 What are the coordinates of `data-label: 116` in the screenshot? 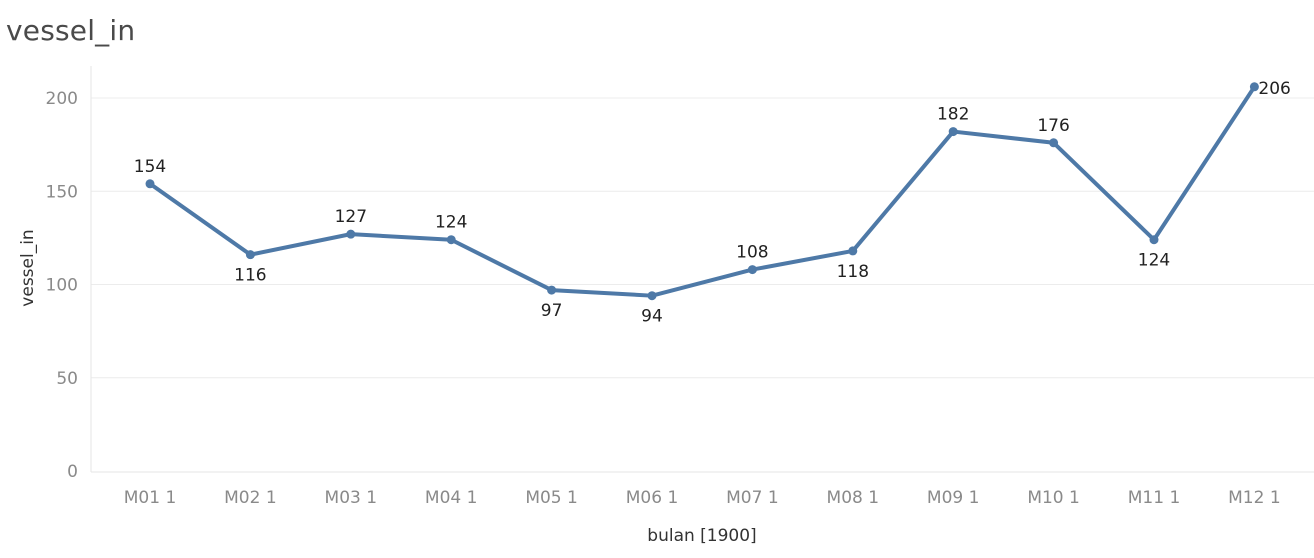 It's located at (250, 276).